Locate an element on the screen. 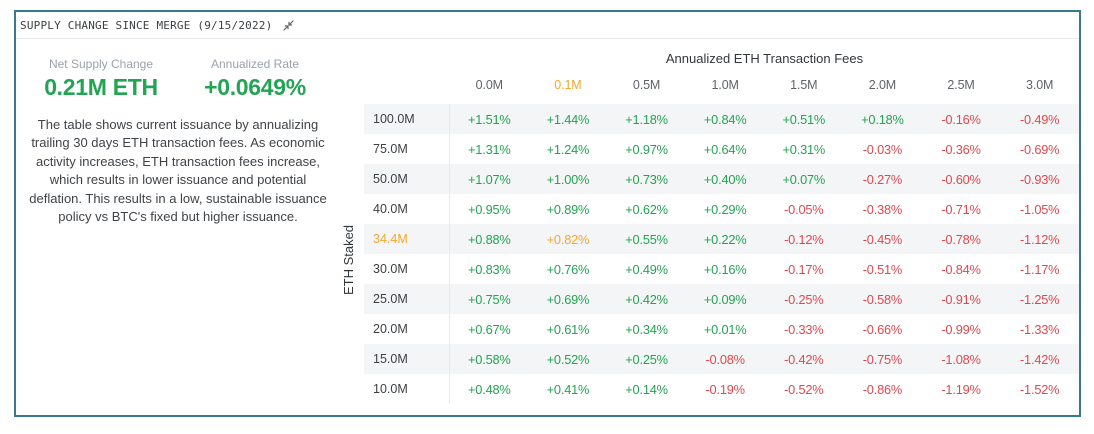  staked-row-label: 15.0M is located at coordinates (407, 359).